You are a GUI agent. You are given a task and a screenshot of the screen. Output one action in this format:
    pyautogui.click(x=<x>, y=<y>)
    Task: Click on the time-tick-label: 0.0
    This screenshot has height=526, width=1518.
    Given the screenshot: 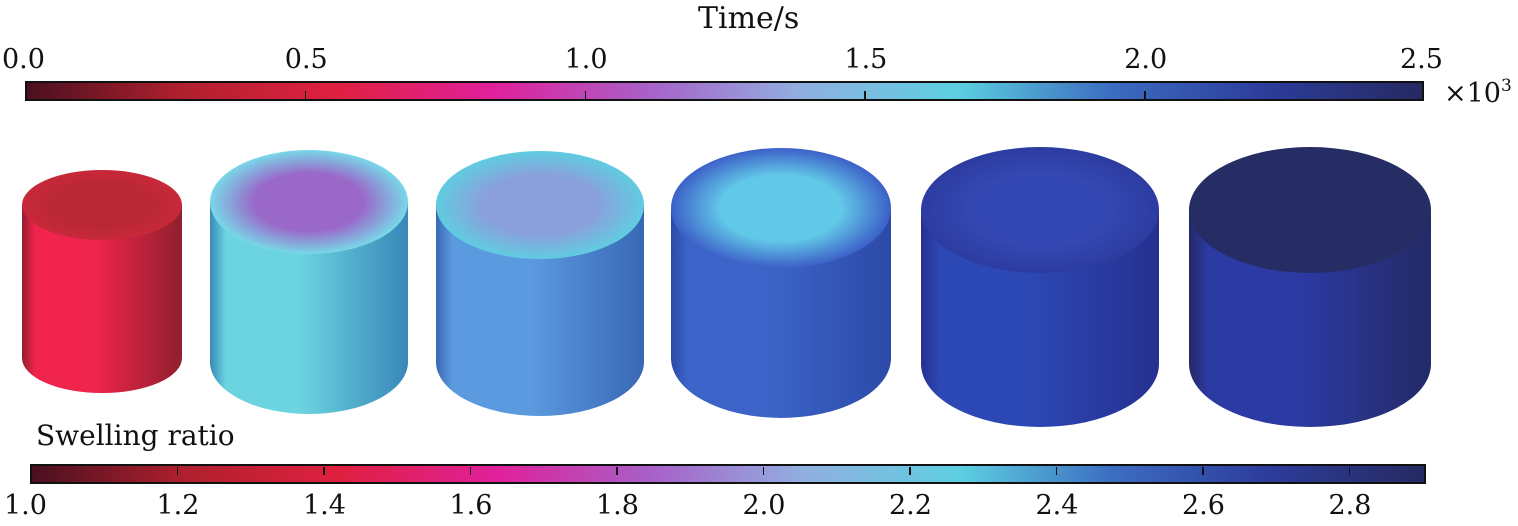 What is the action you would take?
    pyautogui.click(x=23, y=59)
    